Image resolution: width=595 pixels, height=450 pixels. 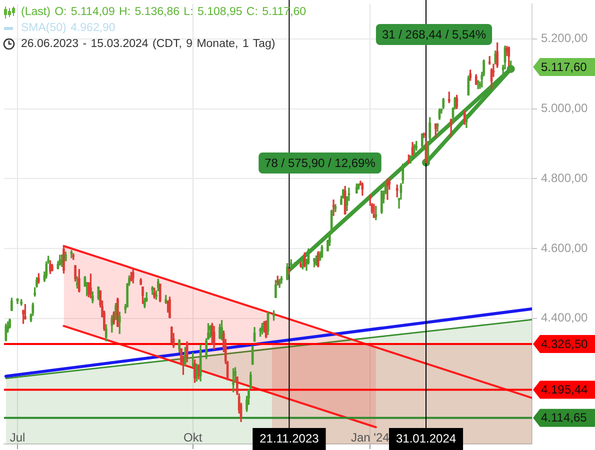 I want to click on ref-line-label: 21.11.2023, so click(x=290, y=438).